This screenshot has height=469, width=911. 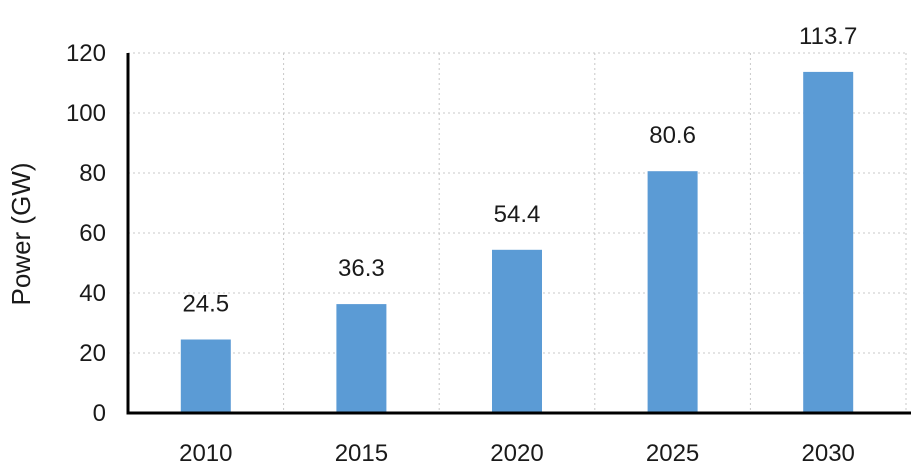 I want to click on data-label-2030: 113.7, so click(x=828, y=36).